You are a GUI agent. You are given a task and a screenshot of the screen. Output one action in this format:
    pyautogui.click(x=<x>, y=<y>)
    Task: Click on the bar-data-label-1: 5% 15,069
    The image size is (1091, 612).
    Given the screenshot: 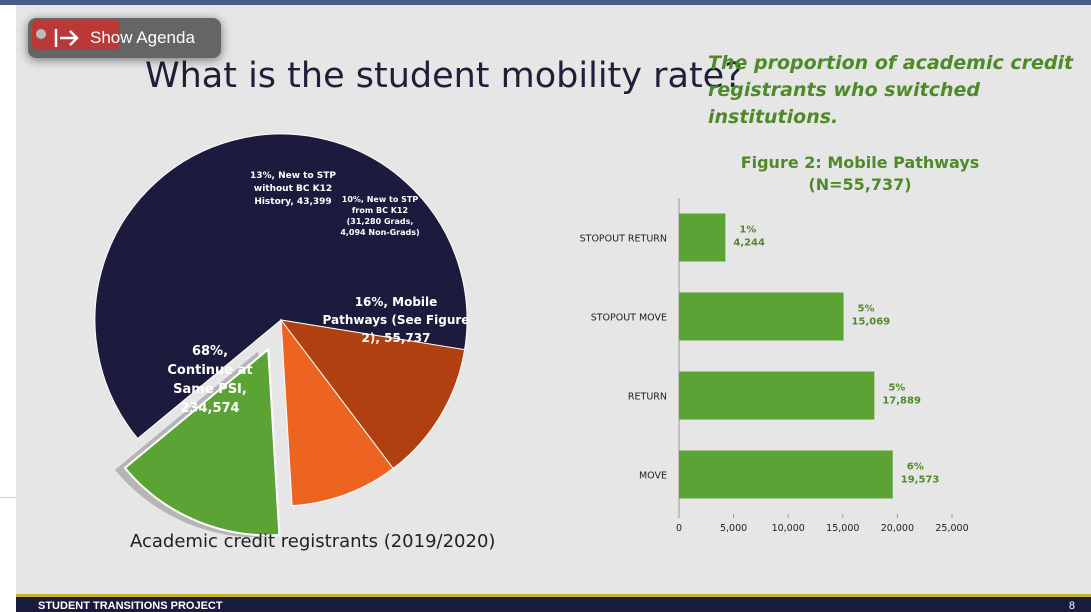 What is the action you would take?
    pyautogui.click(x=871, y=316)
    